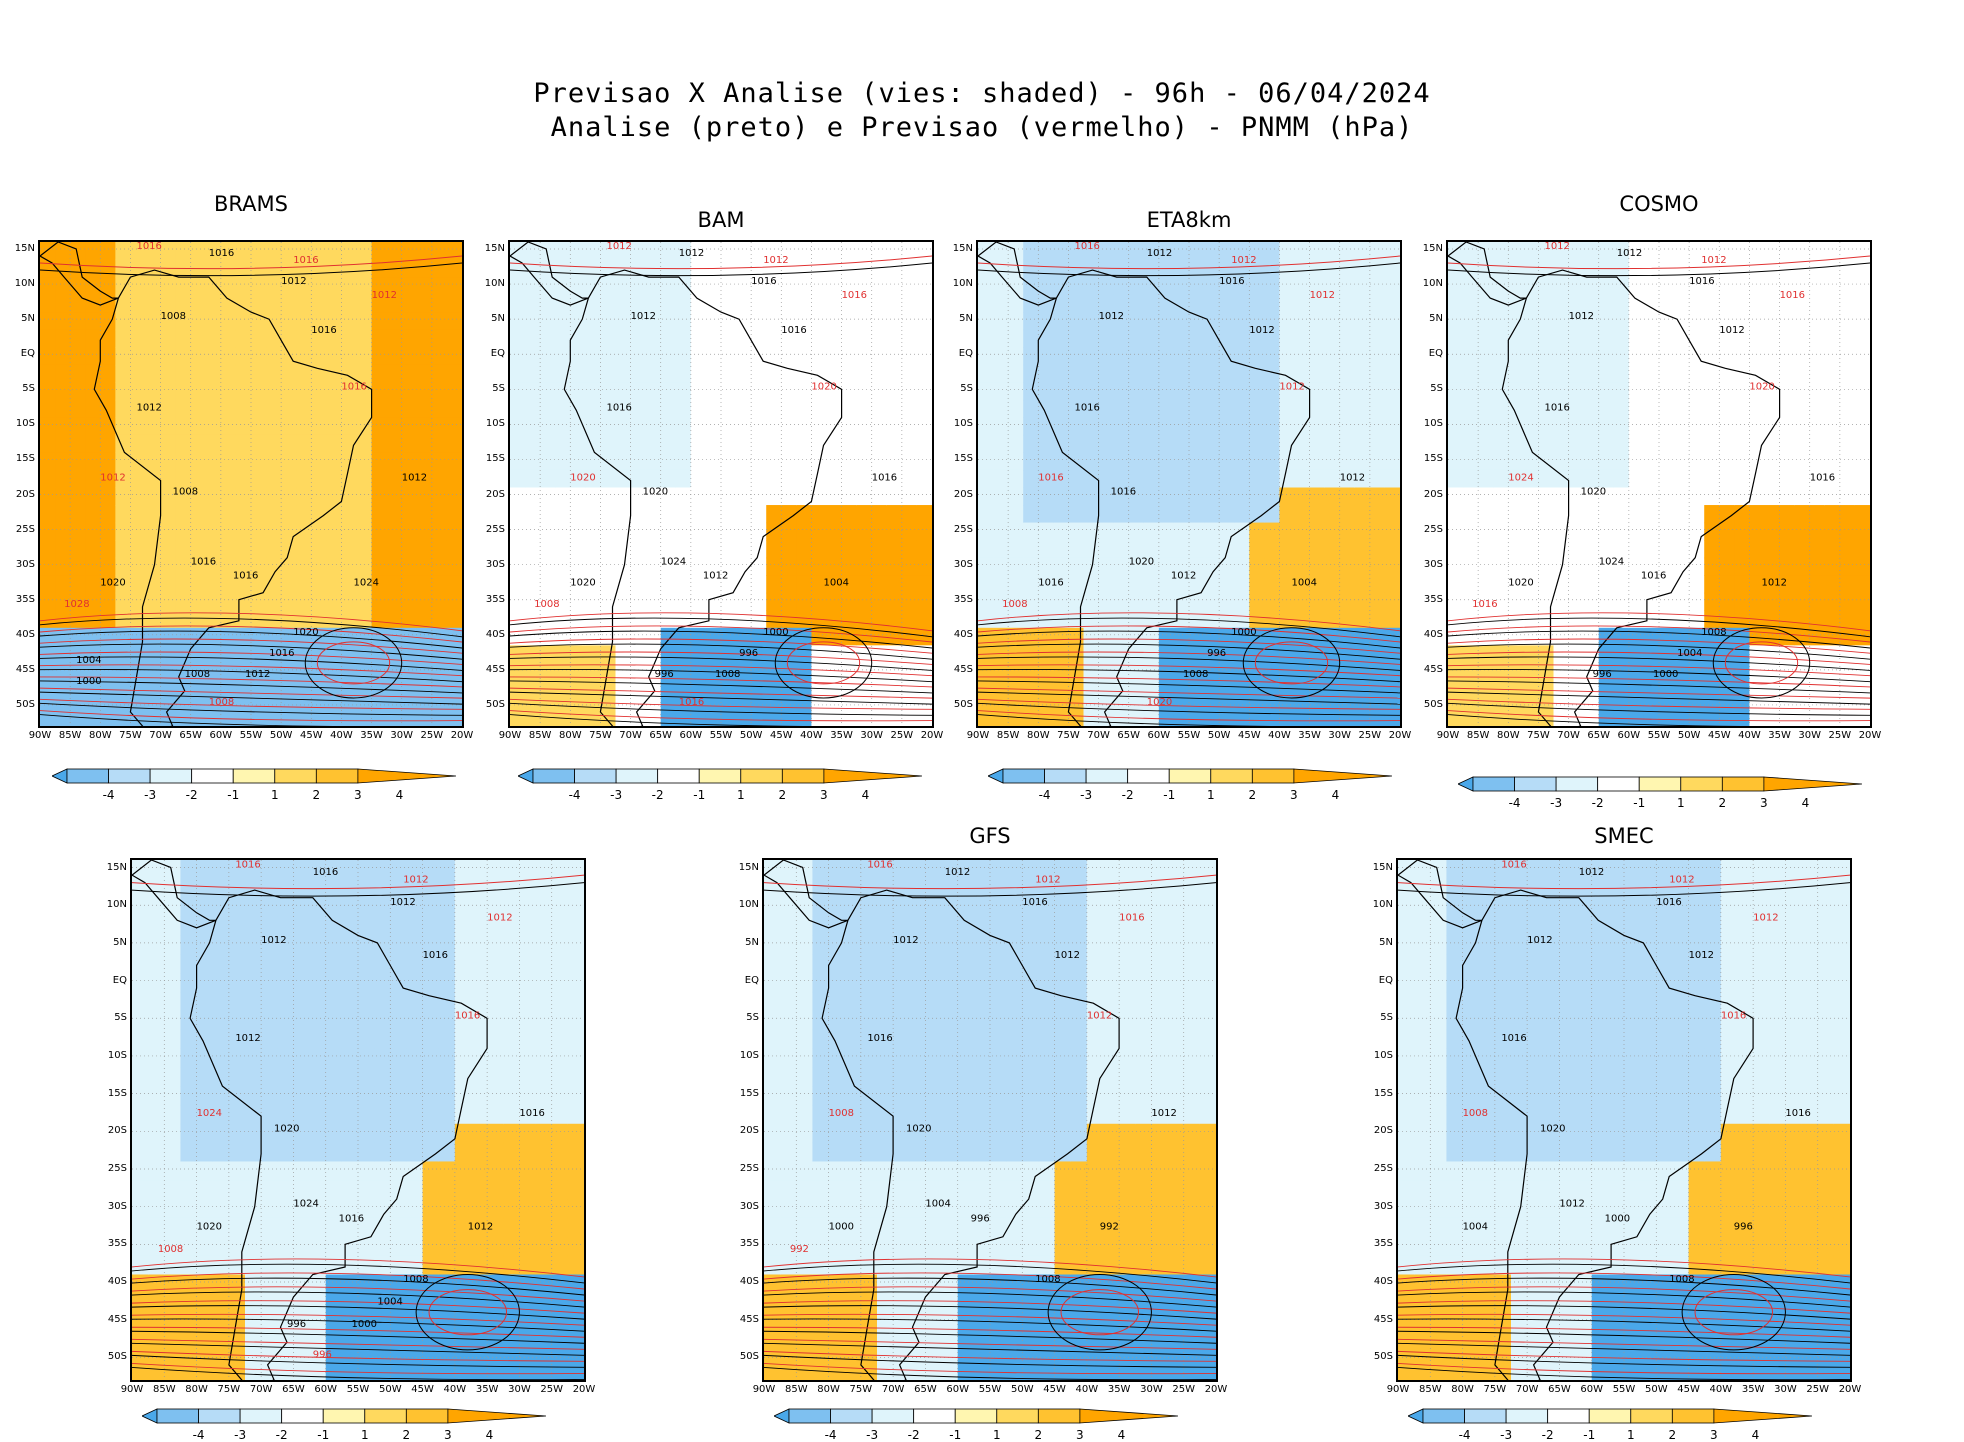 The width and height of the screenshot is (1964, 1442). I want to click on colorbar-tick-label: -4, so click(109, 795).